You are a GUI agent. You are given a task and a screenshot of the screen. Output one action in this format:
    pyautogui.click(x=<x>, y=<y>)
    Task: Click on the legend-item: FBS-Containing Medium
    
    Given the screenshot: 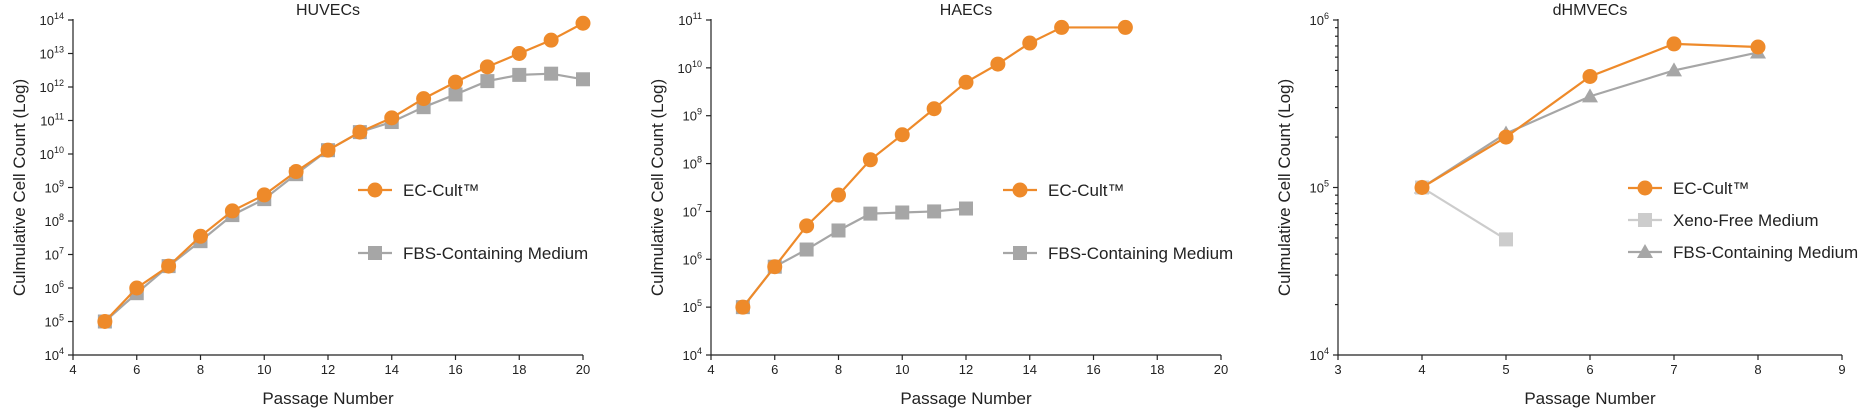 What is the action you would take?
    pyautogui.click(x=473, y=253)
    